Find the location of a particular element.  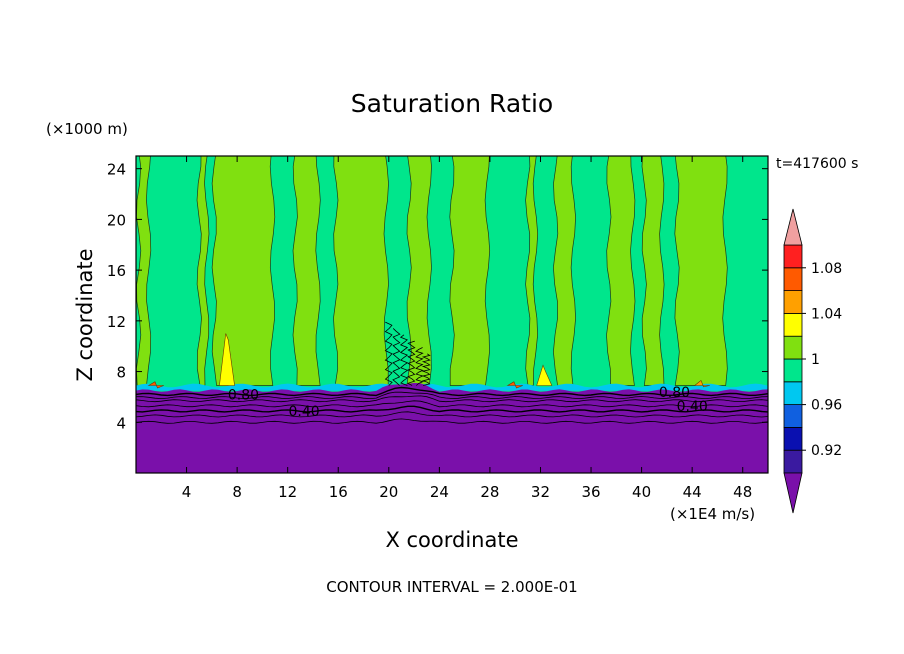

x-tick-label: 4 is located at coordinates (187, 492).